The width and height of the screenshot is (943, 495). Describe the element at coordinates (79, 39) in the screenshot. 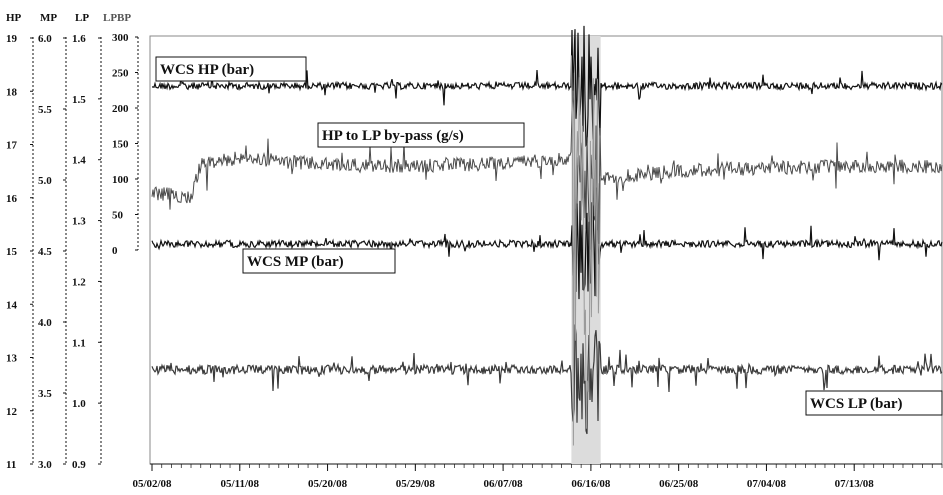

I see `lp-tick-label: 1.6` at that location.